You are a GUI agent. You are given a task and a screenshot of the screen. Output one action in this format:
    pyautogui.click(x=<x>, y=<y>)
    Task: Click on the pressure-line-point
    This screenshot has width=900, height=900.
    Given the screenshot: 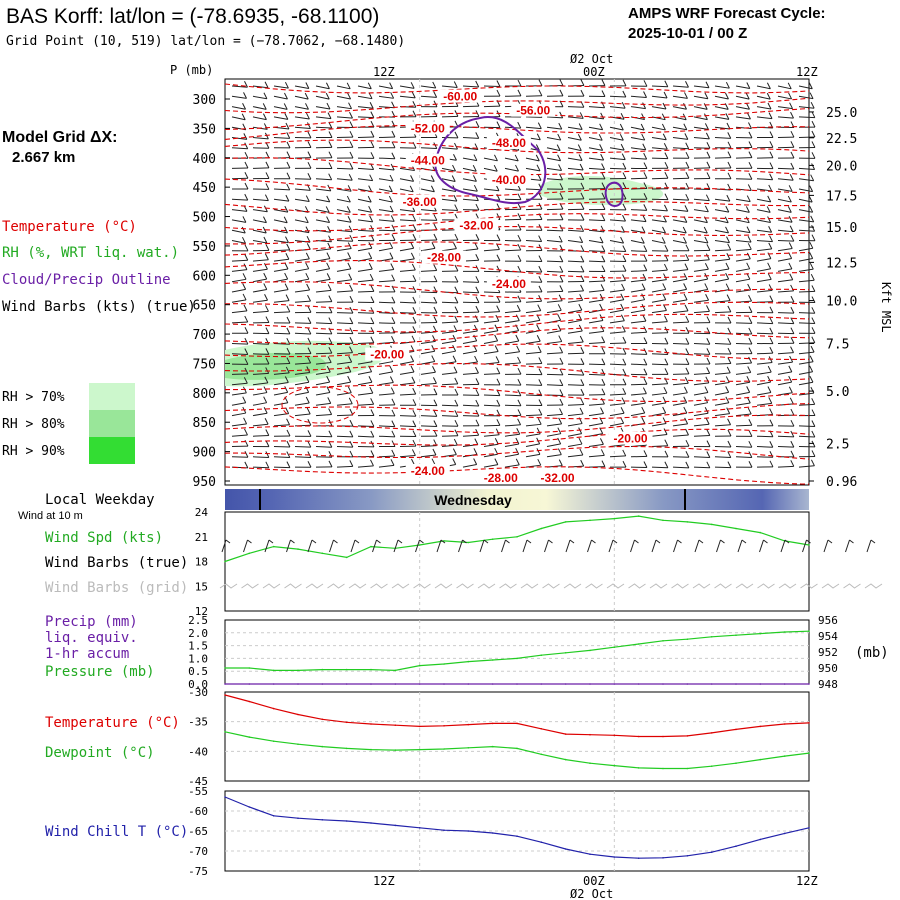 What is the action you would take?
    pyautogui.click(x=298, y=670)
    